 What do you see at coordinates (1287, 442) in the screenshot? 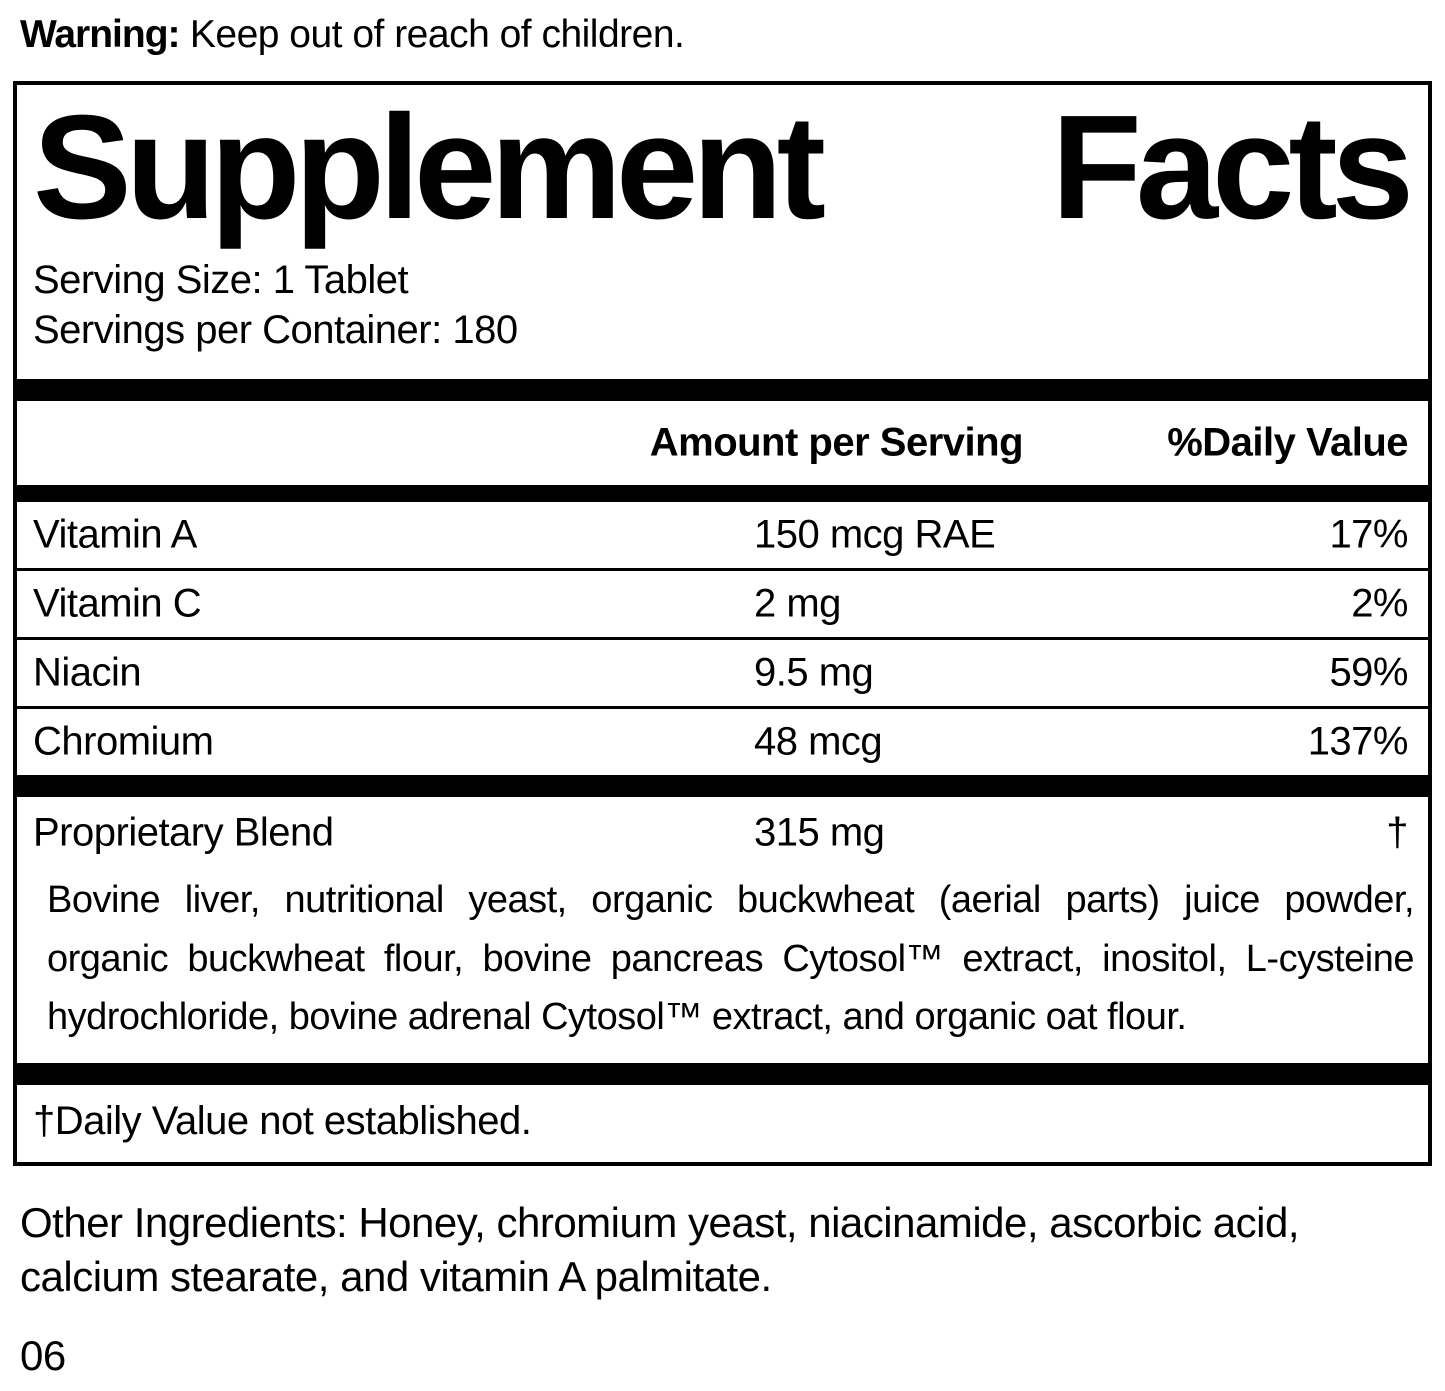
I see `column-header-daily-value: %Daily Value` at bounding box center [1287, 442].